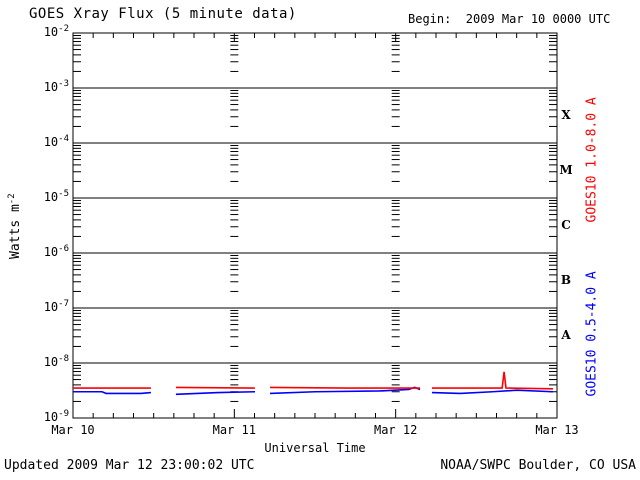 The height and width of the screenshot is (480, 640). What do you see at coordinates (566, 114) in the screenshot?
I see `flare-class-x: X` at bounding box center [566, 114].